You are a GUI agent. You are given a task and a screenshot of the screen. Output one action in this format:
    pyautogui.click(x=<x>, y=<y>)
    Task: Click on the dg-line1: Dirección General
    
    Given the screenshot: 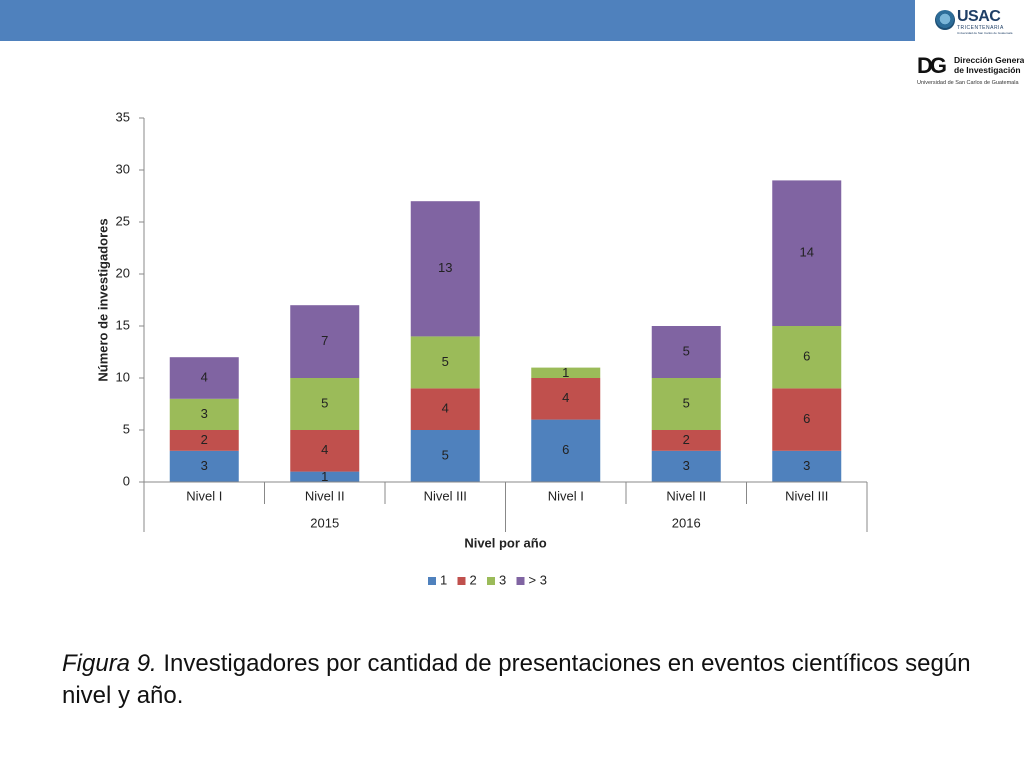 What is the action you would take?
    pyautogui.click(x=989, y=60)
    